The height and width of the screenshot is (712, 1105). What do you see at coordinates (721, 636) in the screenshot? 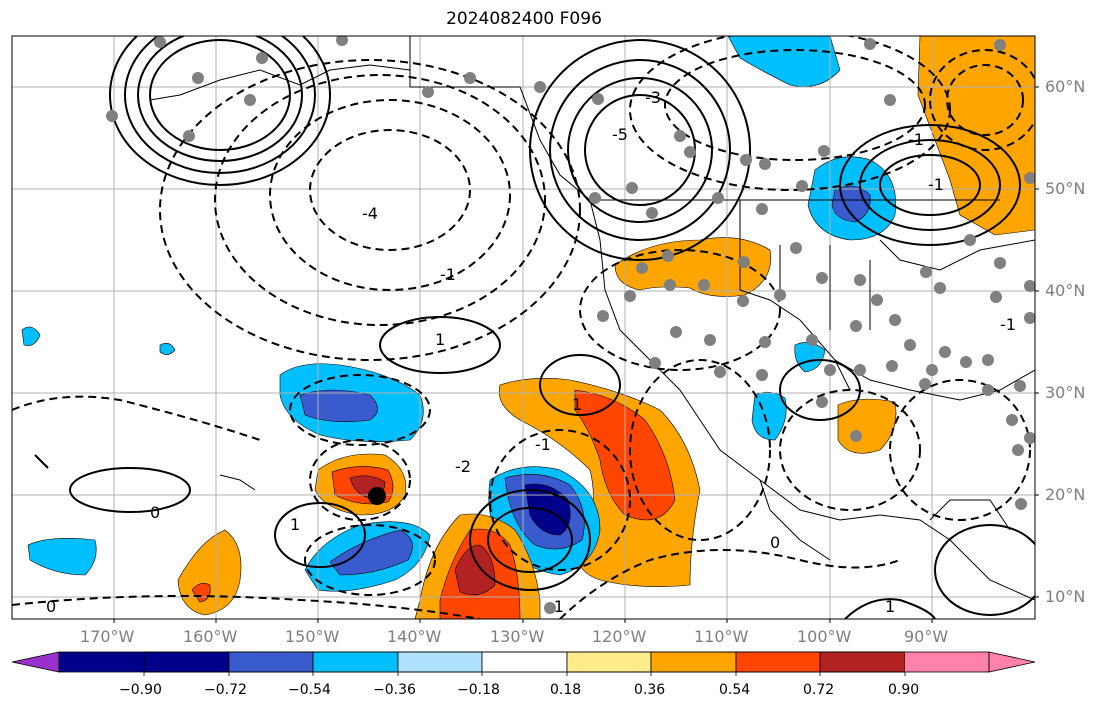
I see `lon-label: 110°W` at bounding box center [721, 636].